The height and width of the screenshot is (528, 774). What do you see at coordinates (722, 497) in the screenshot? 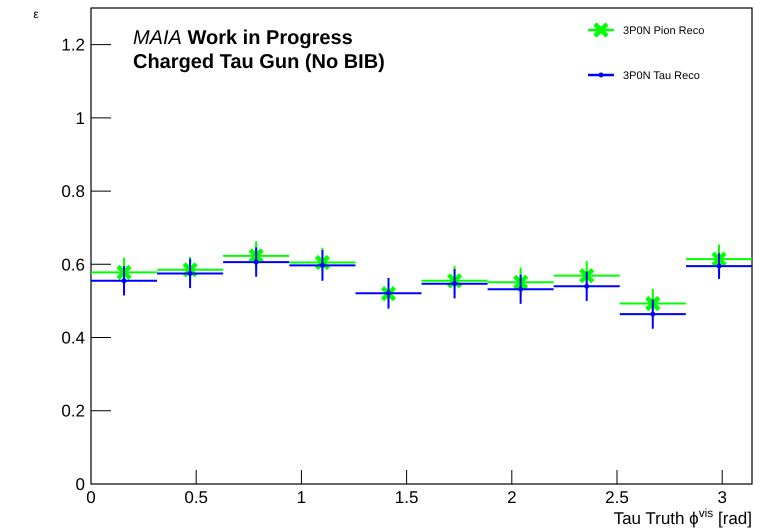
I see `x-tick-label: 3` at bounding box center [722, 497].